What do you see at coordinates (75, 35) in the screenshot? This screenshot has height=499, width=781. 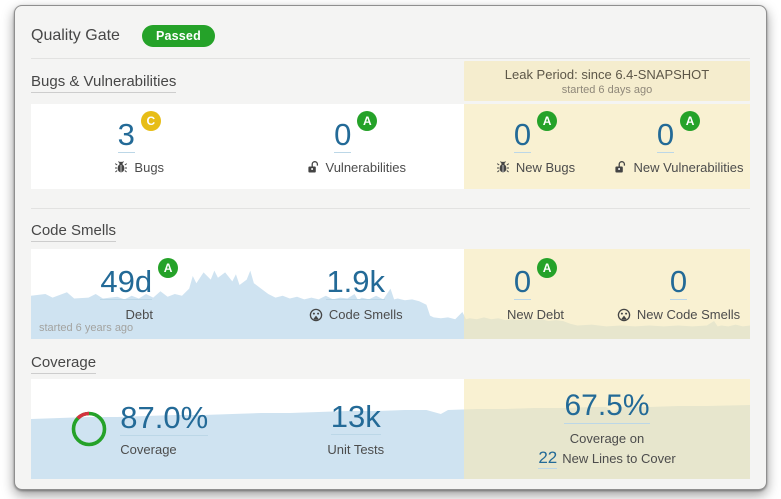 I see `quality-gate-label: Quality Gate` at bounding box center [75, 35].